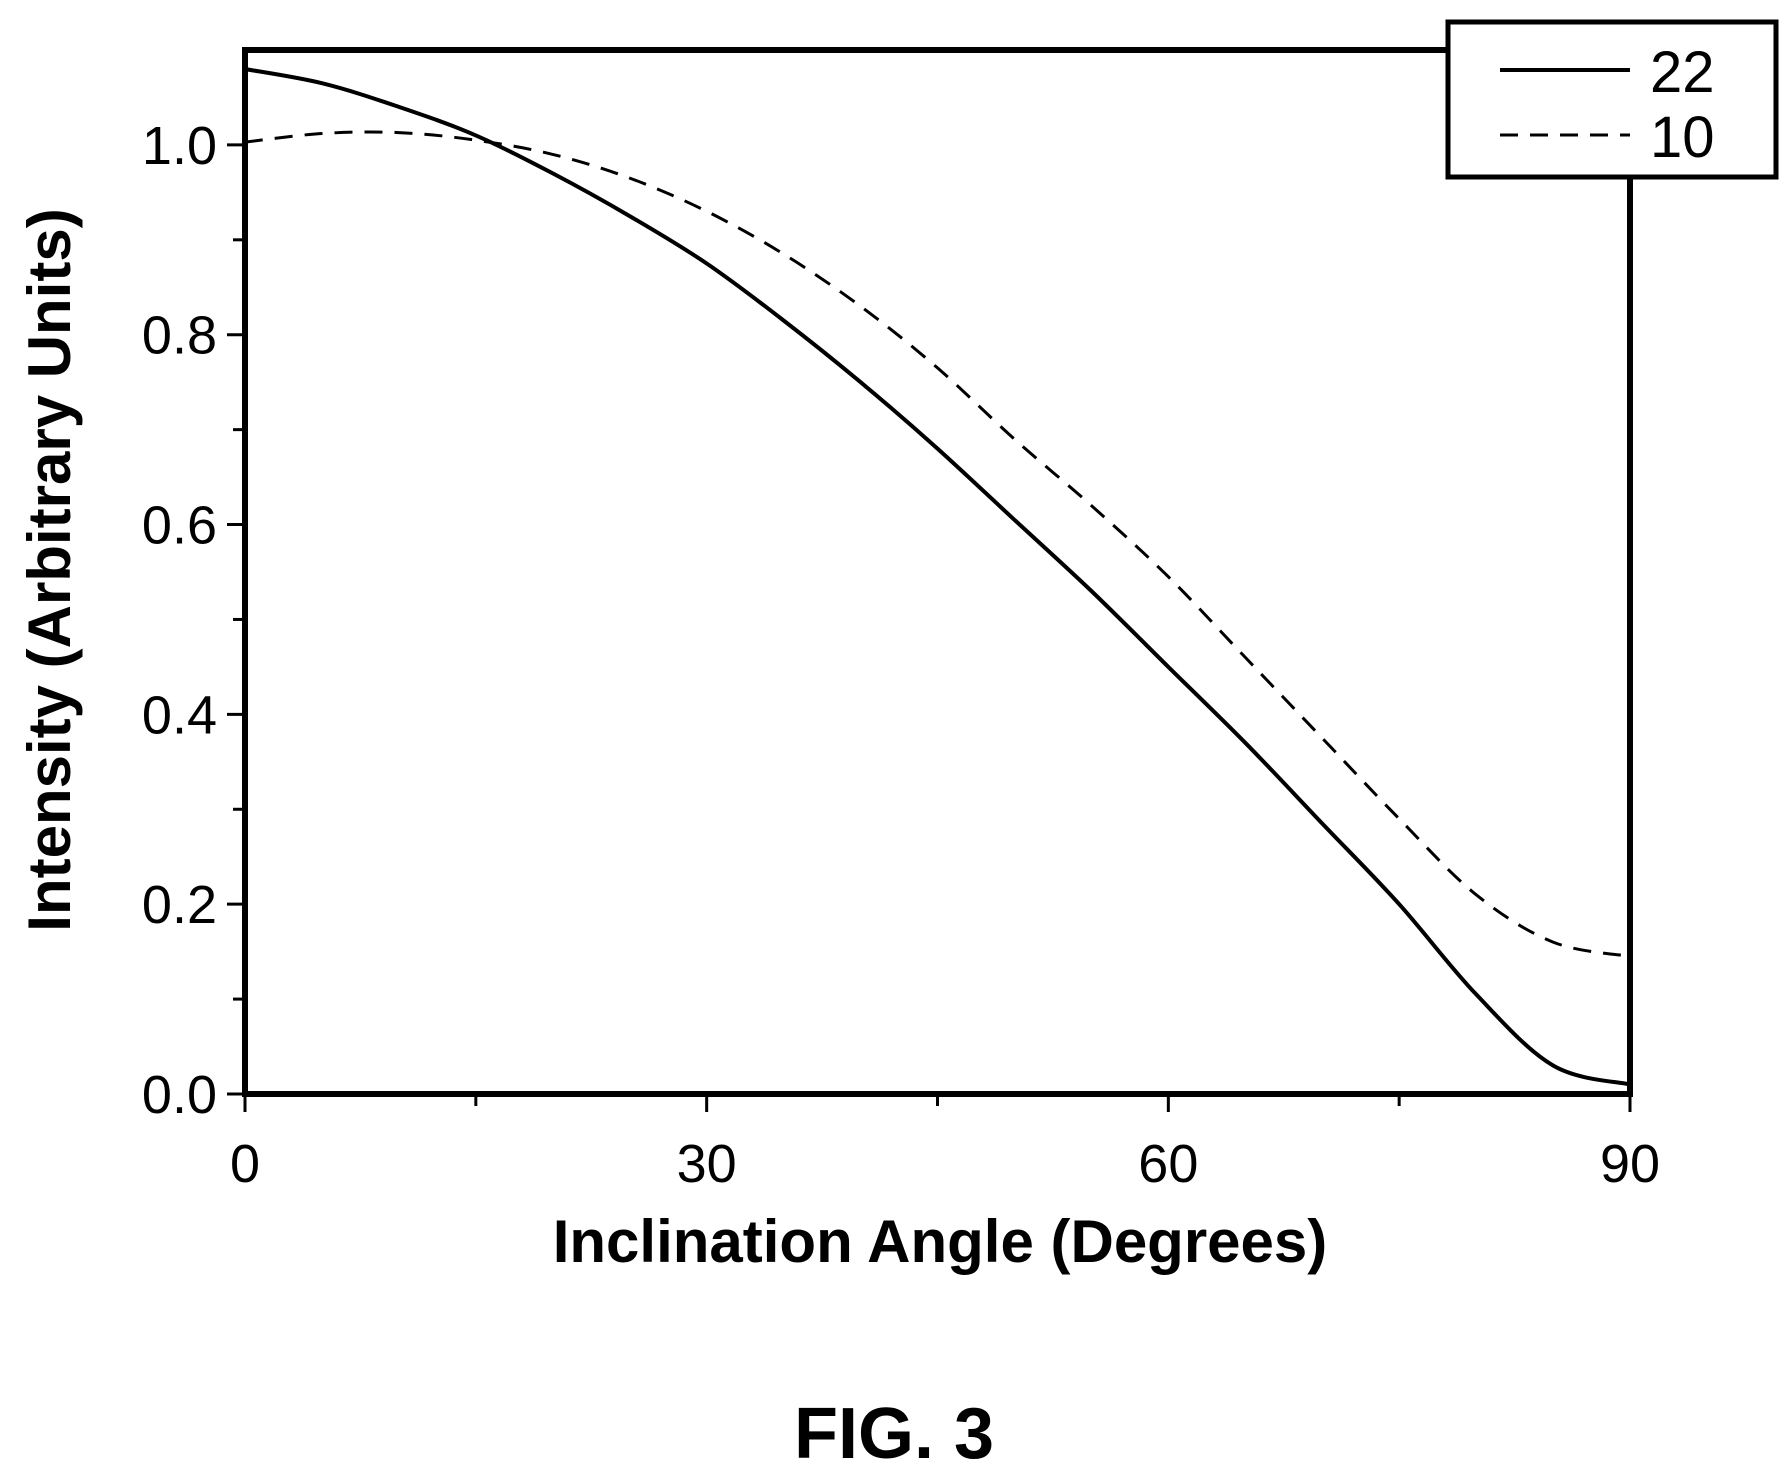 This screenshot has width=1789, height=1476. Describe the element at coordinates (179, 1095) in the screenshot. I see `y-tick-label: 0.0` at that location.